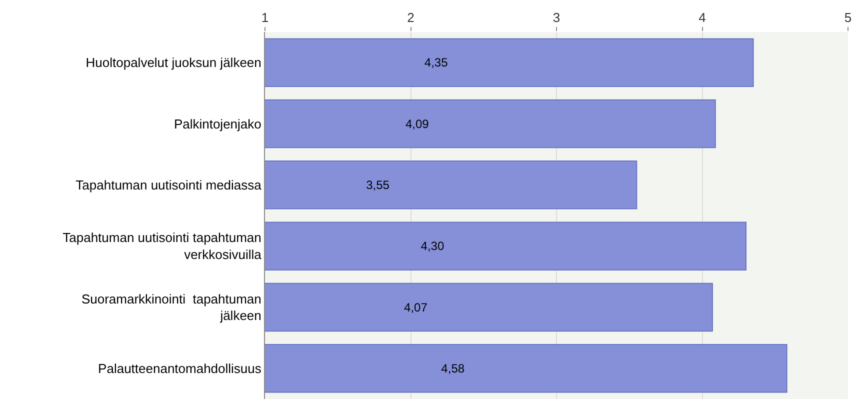 This screenshot has width=856, height=403. I want to click on data-label: 4,07, so click(416, 307).